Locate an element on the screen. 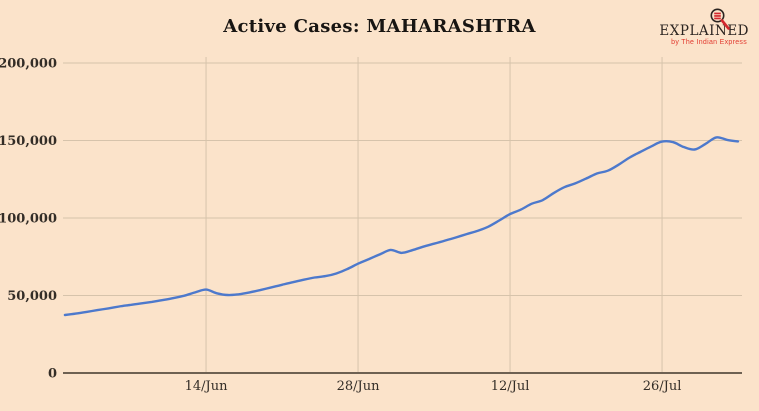 The height and width of the screenshot is (411, 759). chart-title: Active Cases: MAHARASHTRA is located at coordinates (379, 26).